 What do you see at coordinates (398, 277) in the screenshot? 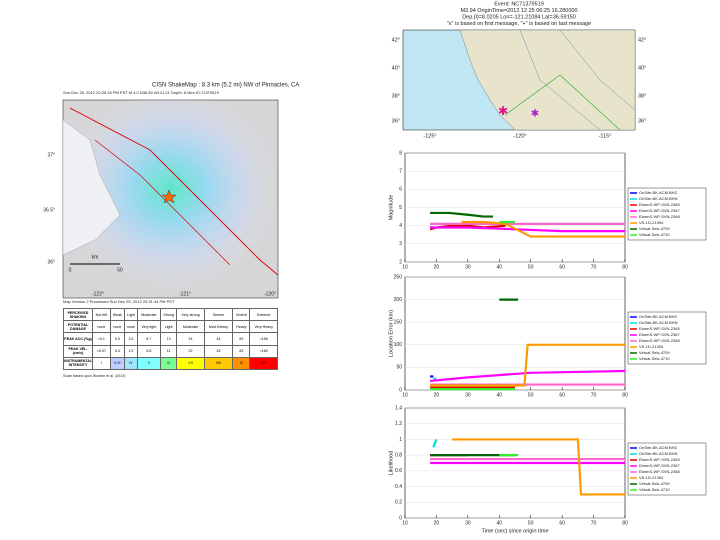
I see `y-tick-label: 250` at bounding box center [398, 277].